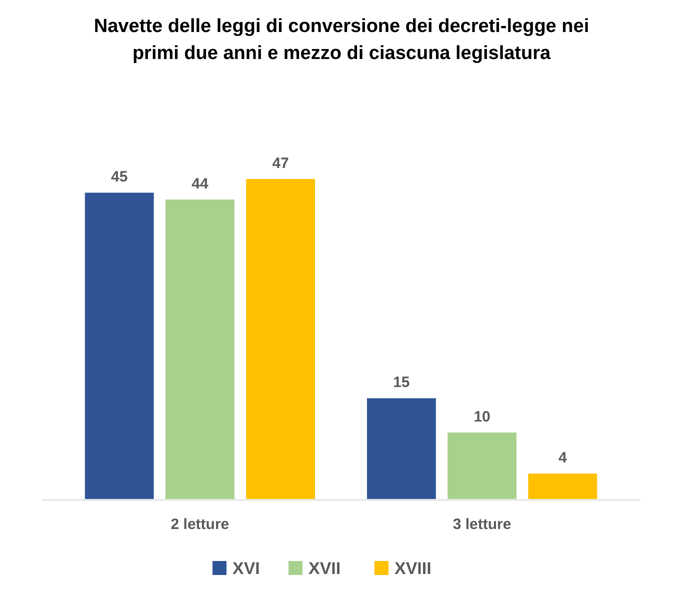  I want to click on legend-label: XVIII, so click(413, 568).